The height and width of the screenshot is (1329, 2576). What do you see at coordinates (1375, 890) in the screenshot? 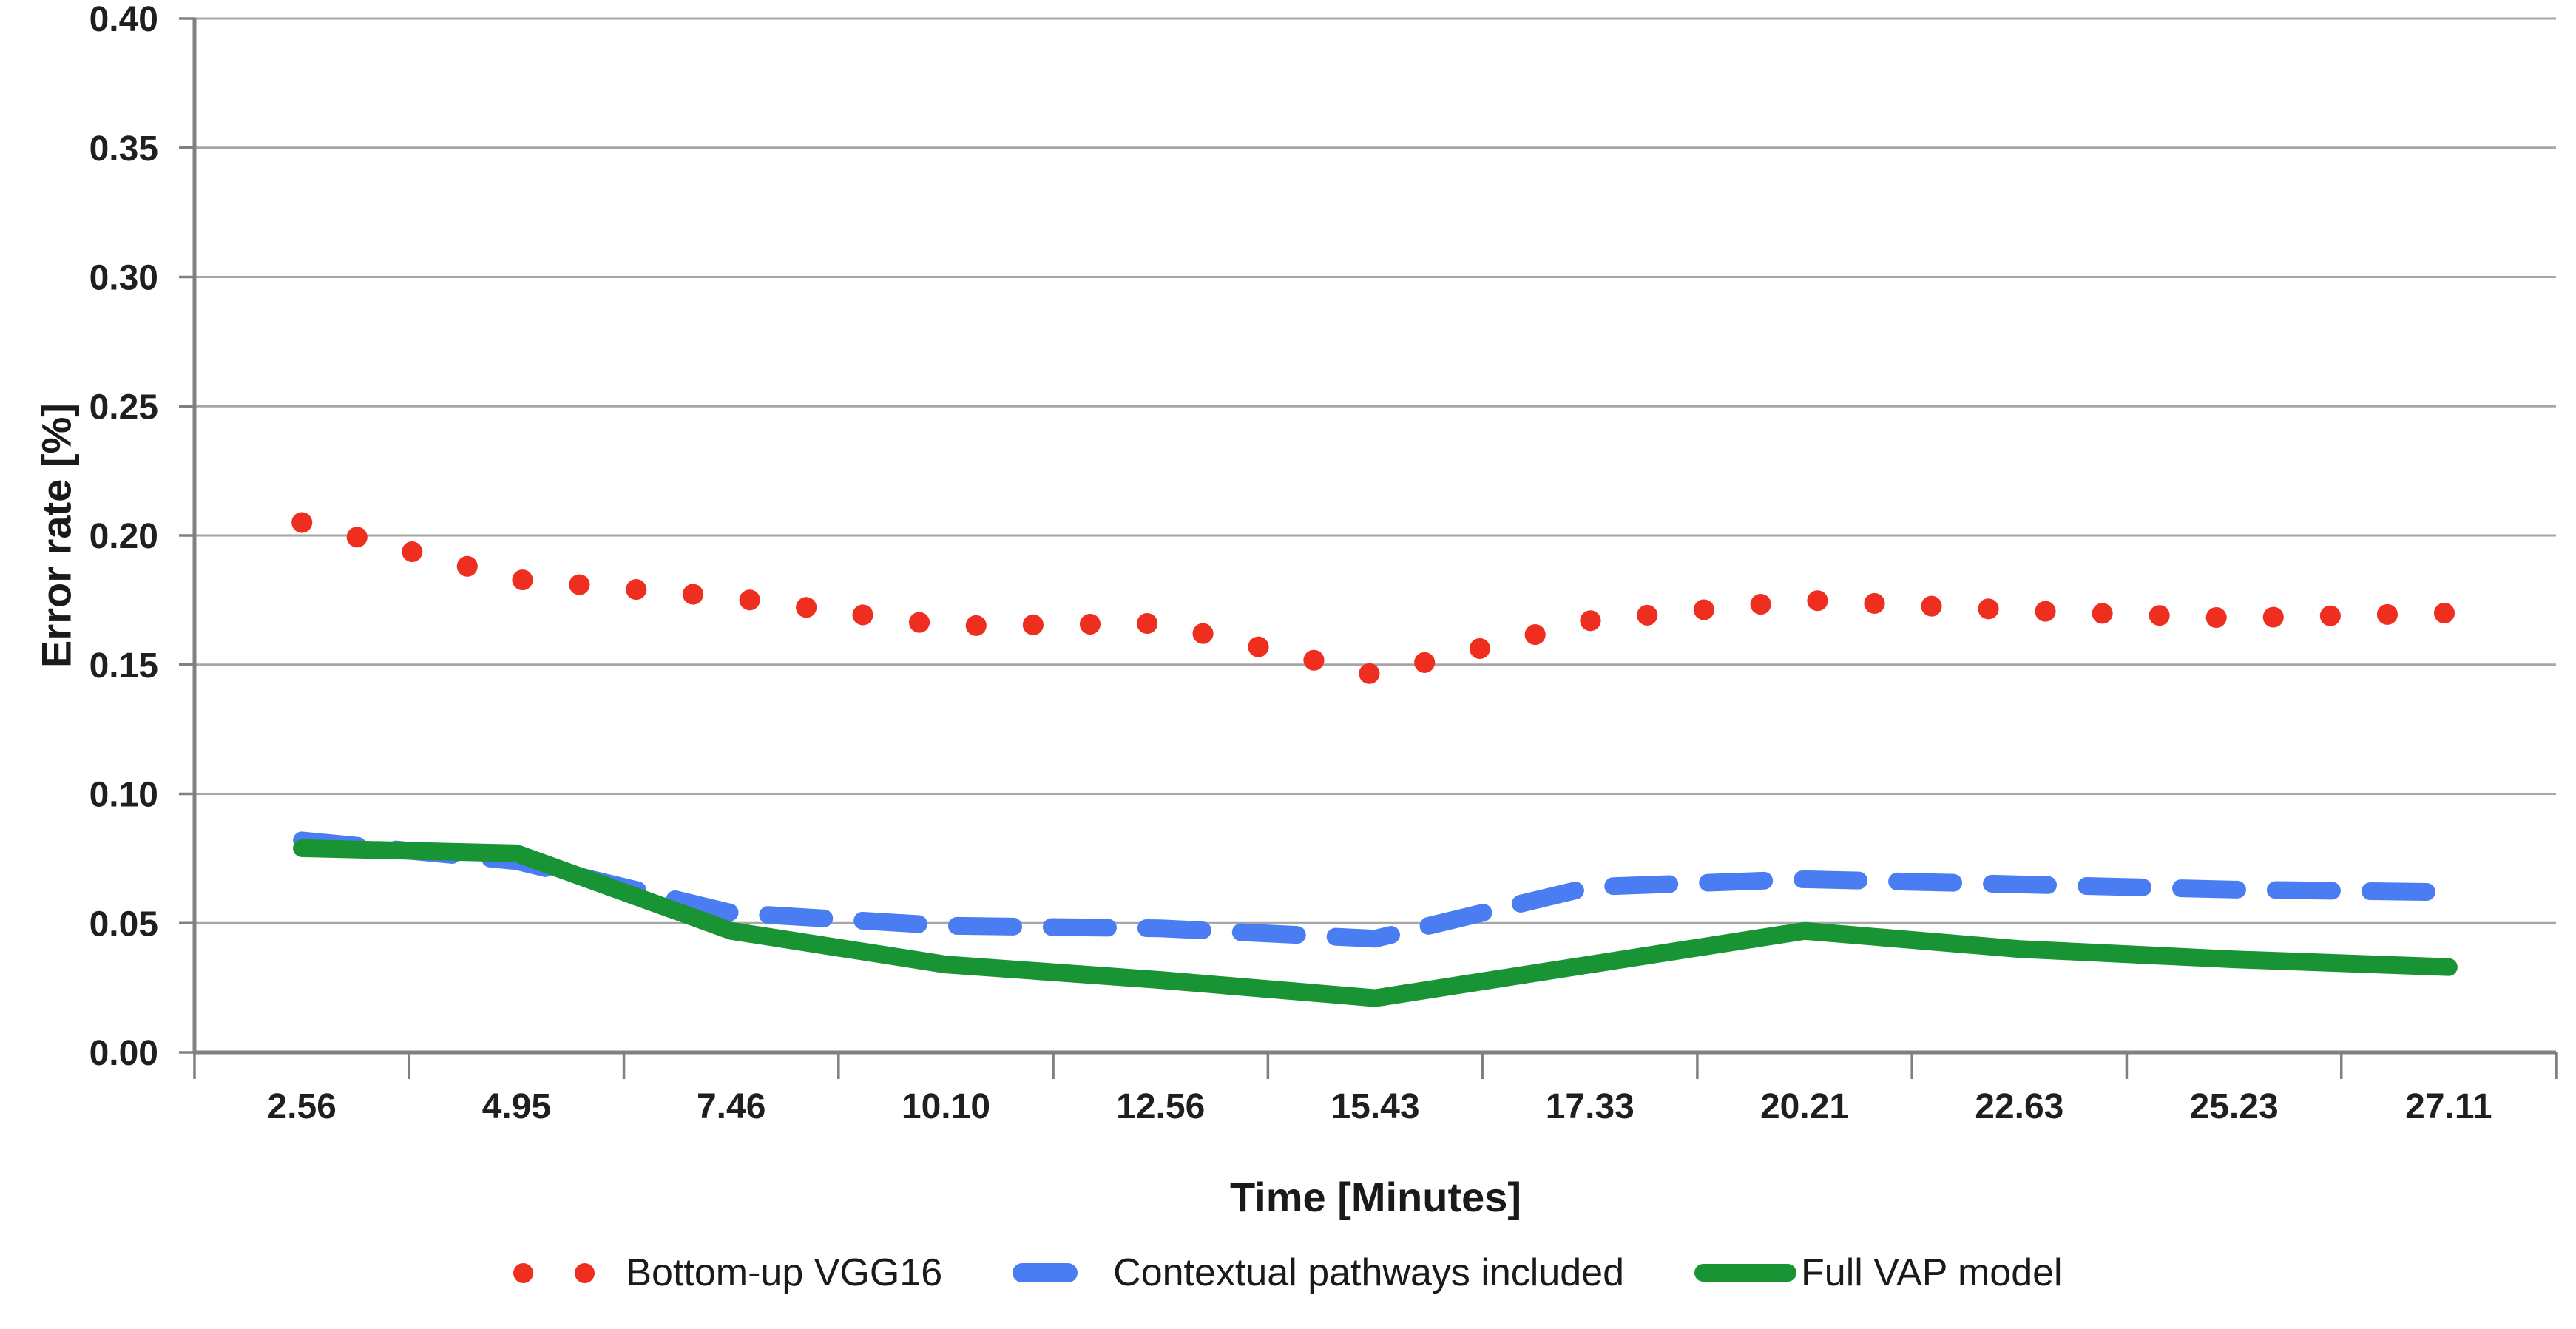
I see `series-line-contextual-pathways-included` at bounding box center [1375, 890].